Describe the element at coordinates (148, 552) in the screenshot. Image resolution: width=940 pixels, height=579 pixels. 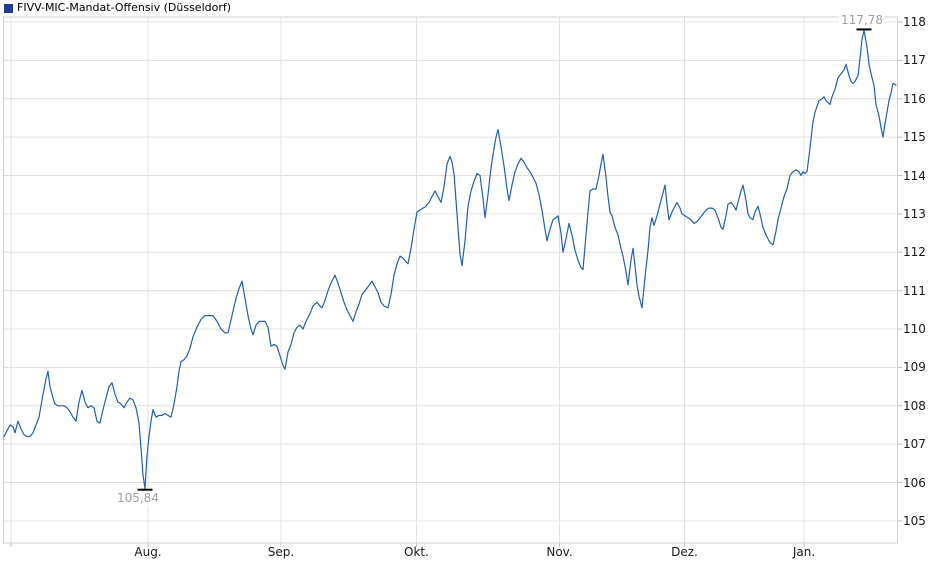
I see `x-axis-label: Aug.` at that location.